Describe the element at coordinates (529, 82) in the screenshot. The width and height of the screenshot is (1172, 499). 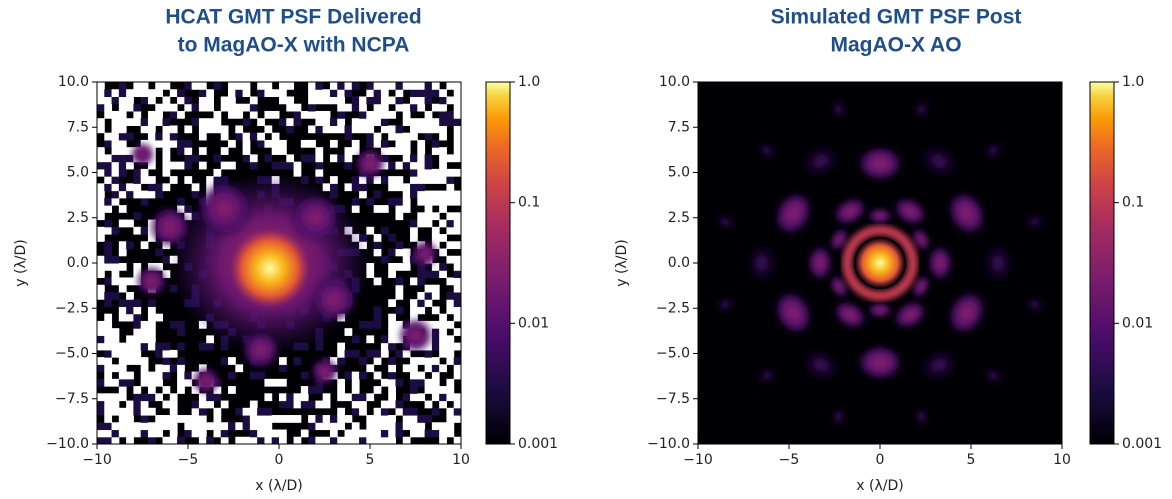
I see `colorbar-tick-label: 1.0` at that location.